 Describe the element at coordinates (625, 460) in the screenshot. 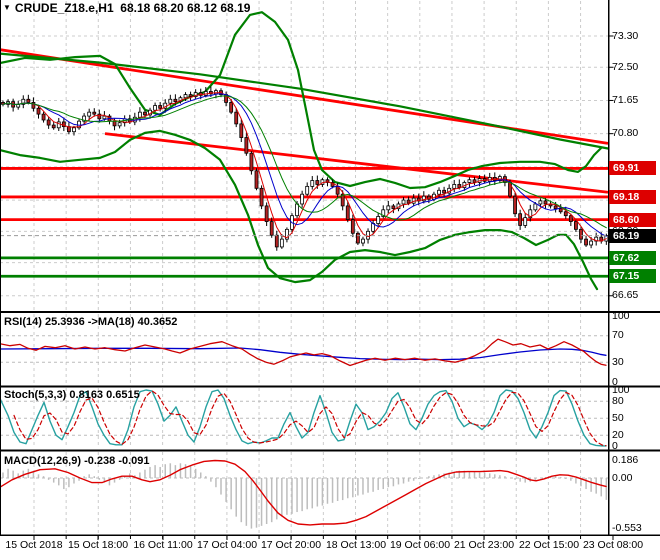

I see `macd-scale-label: 0.186` at that location.